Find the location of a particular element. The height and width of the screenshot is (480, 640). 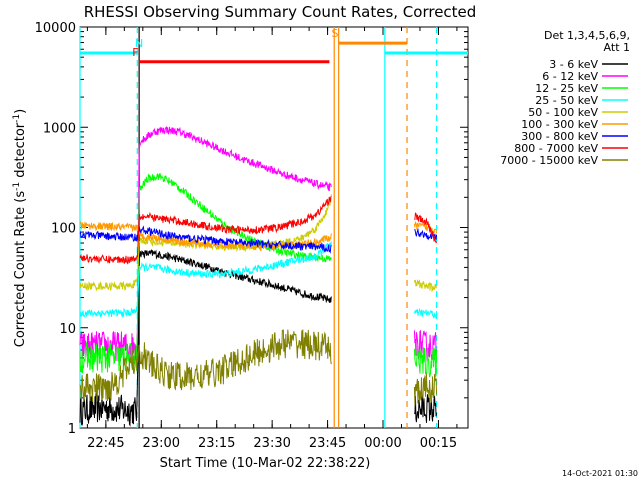

legend-label: 50 - 100 keV is located at coordinates (563, 112).